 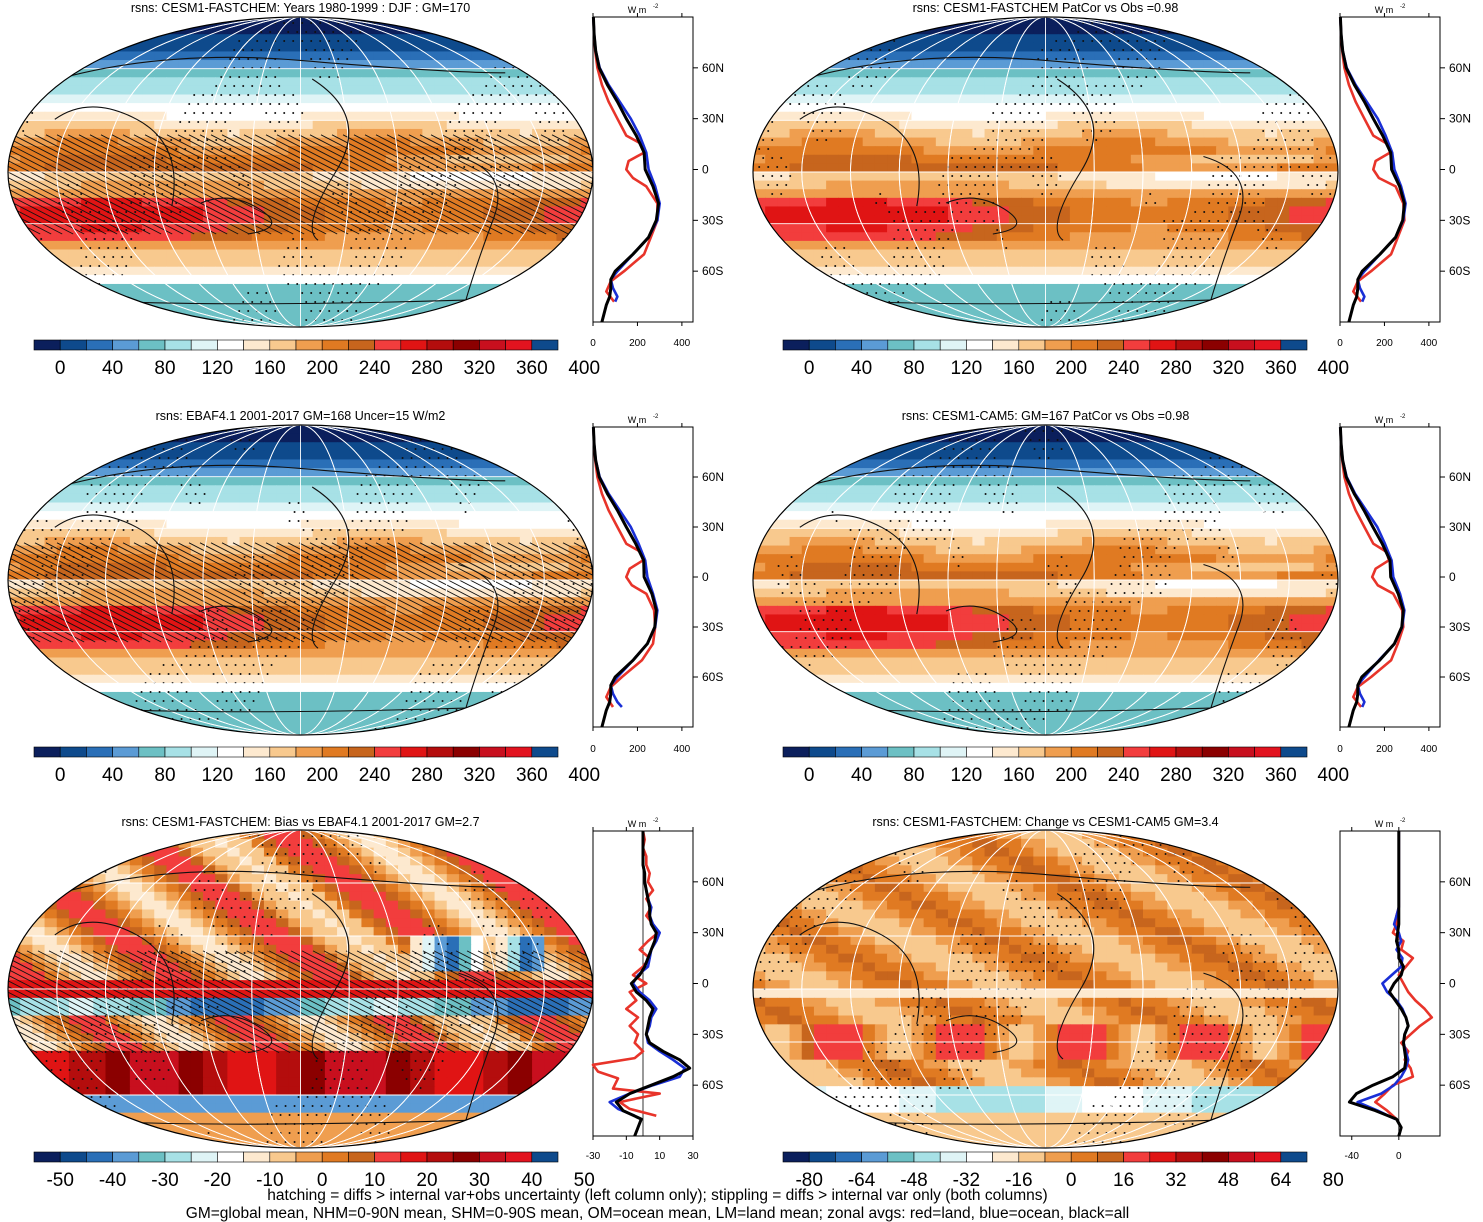 I want to click on map-field, so click(x=410, y=172).